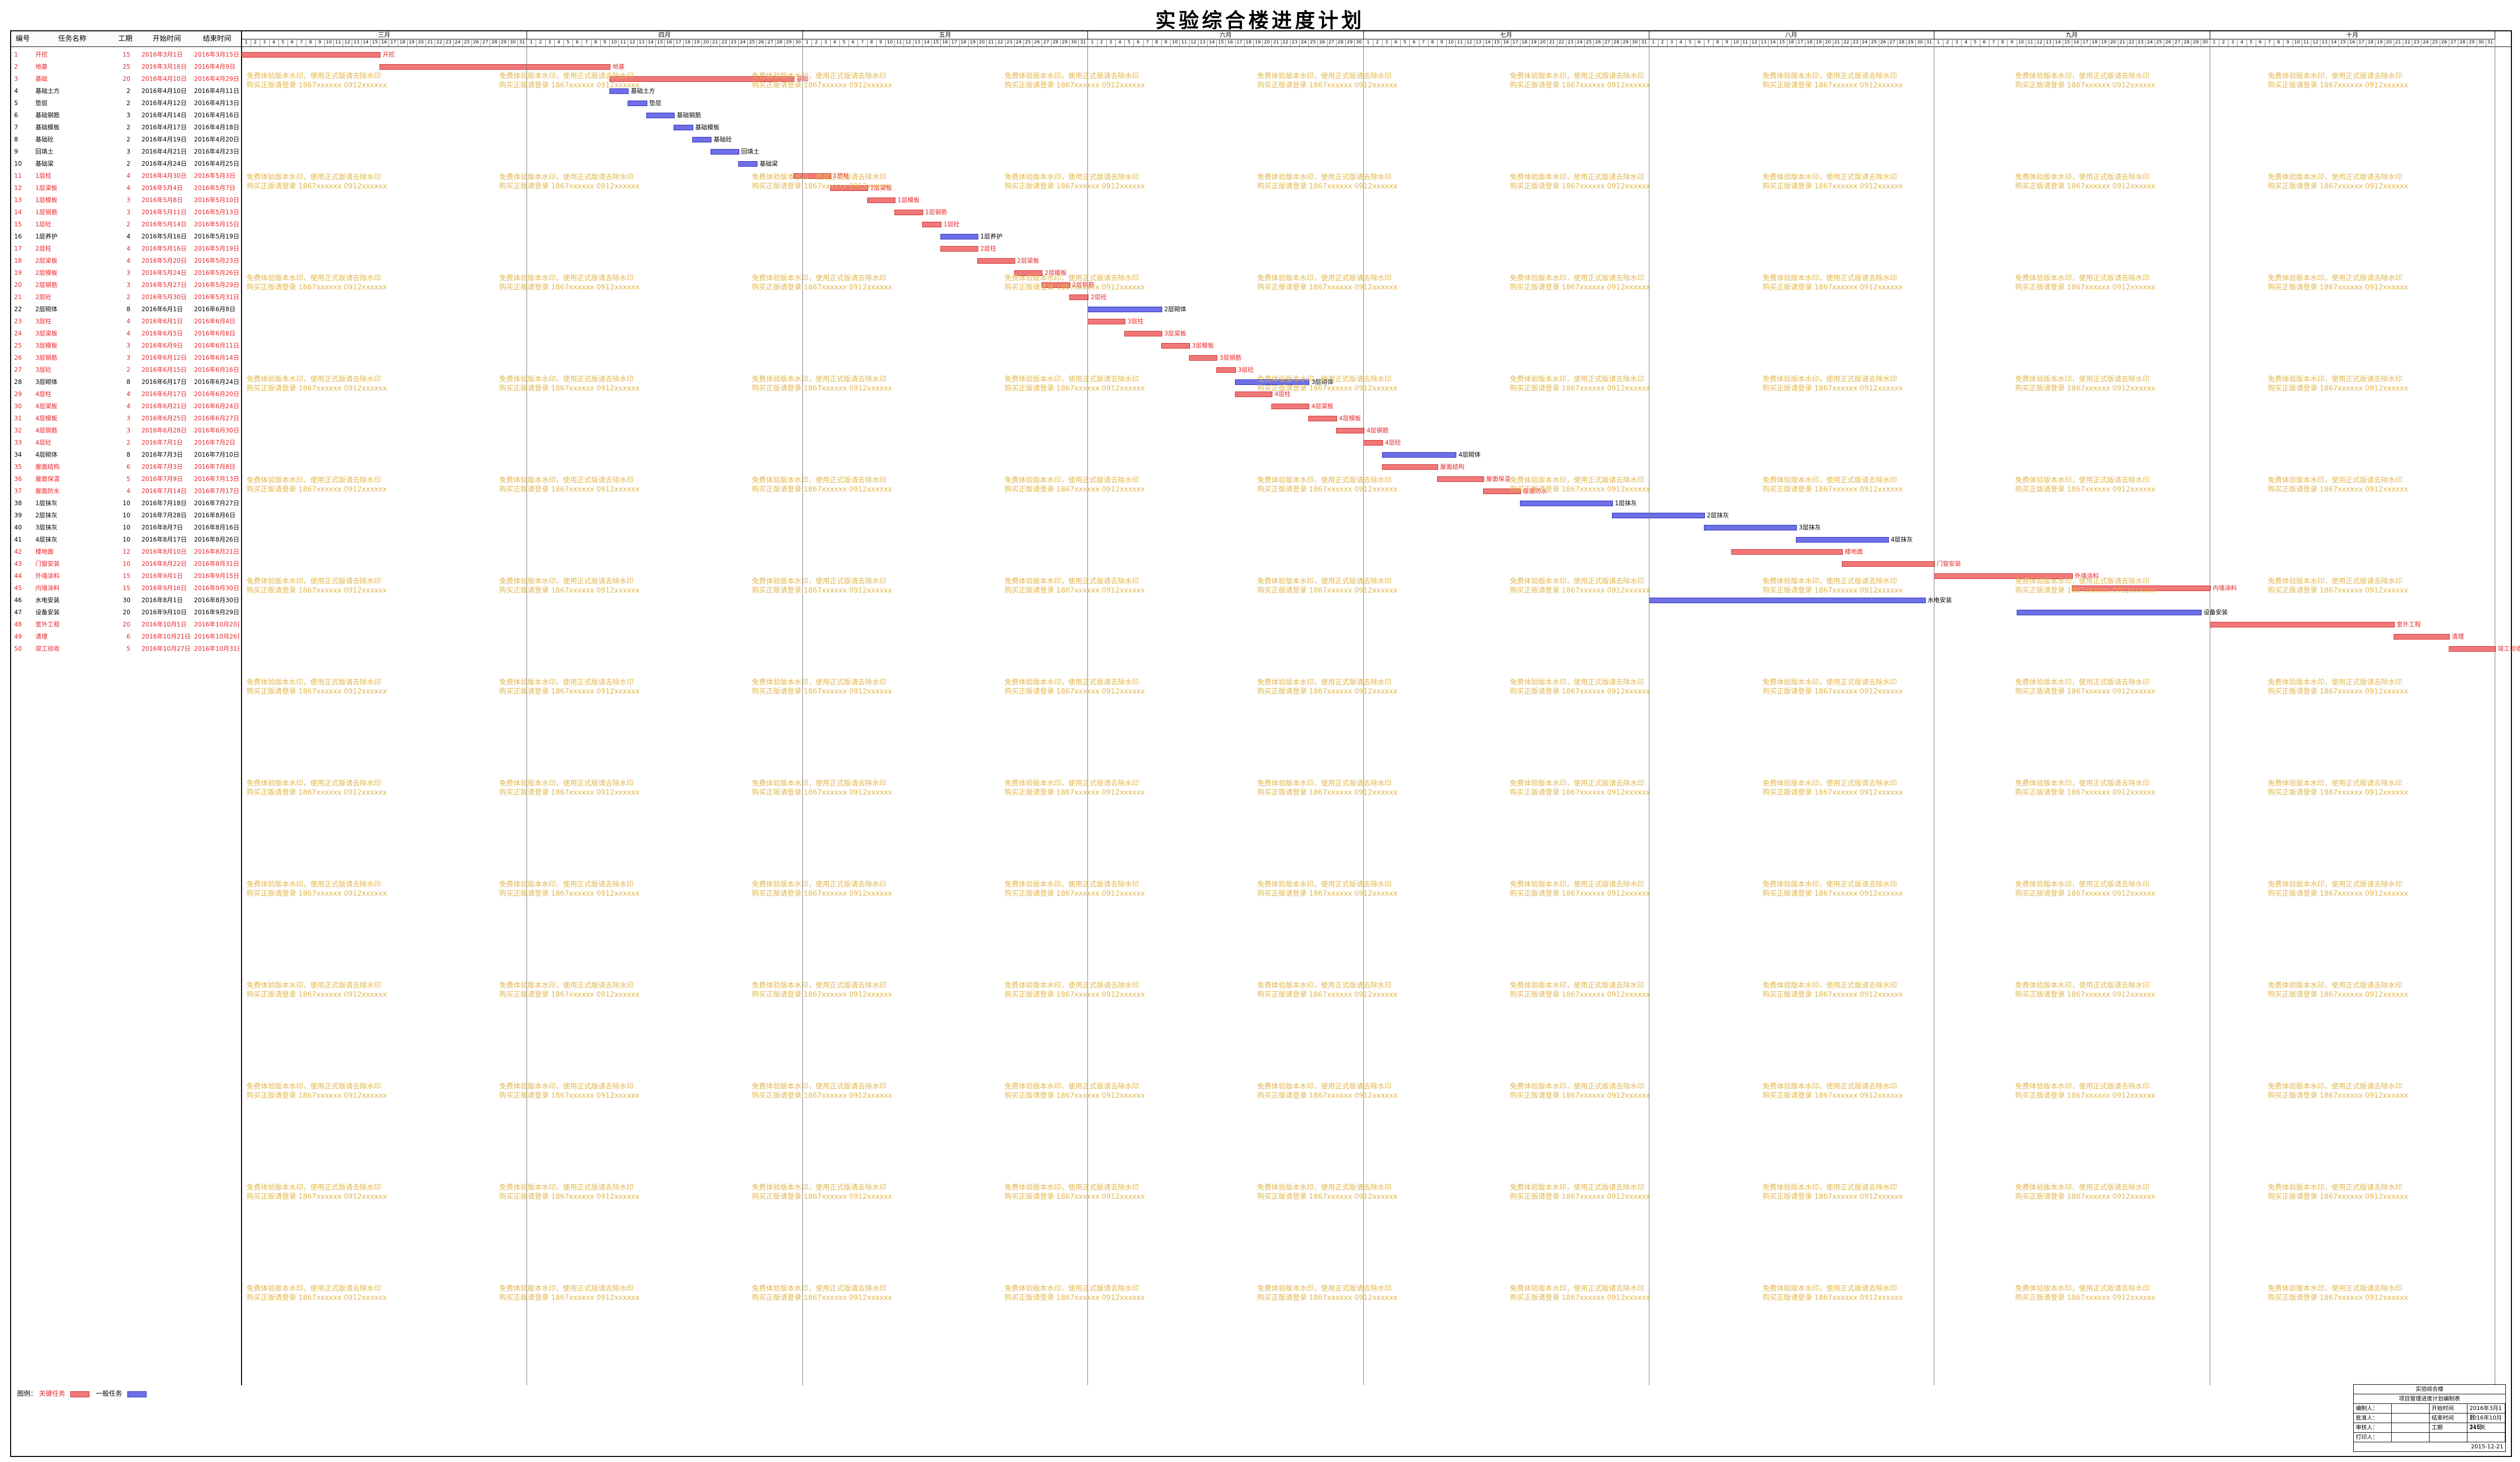 The width and height of the screenshot is (2520, 1462). Describe the element at coordinates (126, 261) in the screenshot. I see `table-row: 18 2层梁板 4 2016年5月20日 2016年5月23日` at that location.